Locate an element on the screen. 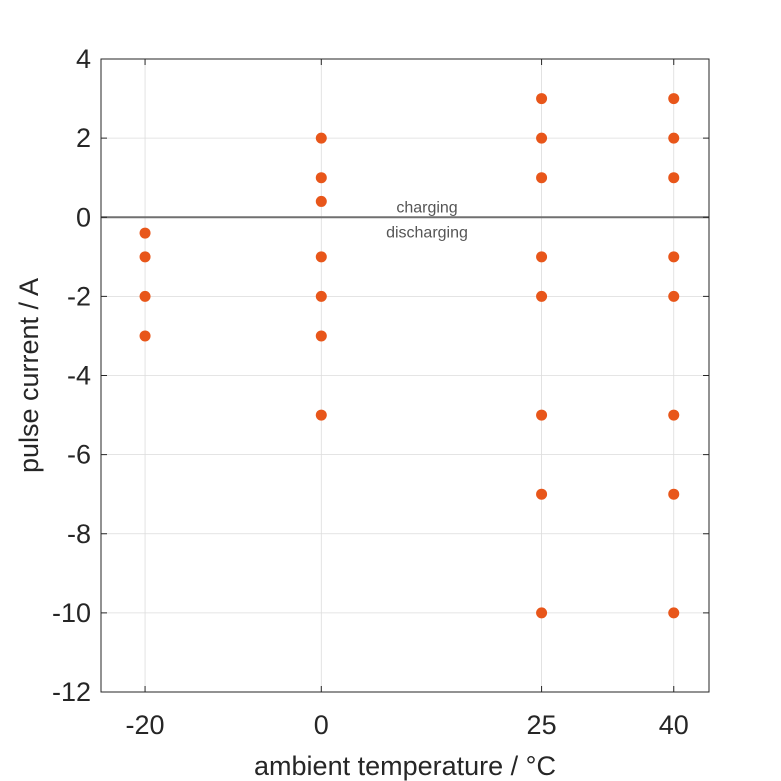 The width and height of the screenshot is (781, 781). y-tick-label: -6 is located at coordinates (79, 455).